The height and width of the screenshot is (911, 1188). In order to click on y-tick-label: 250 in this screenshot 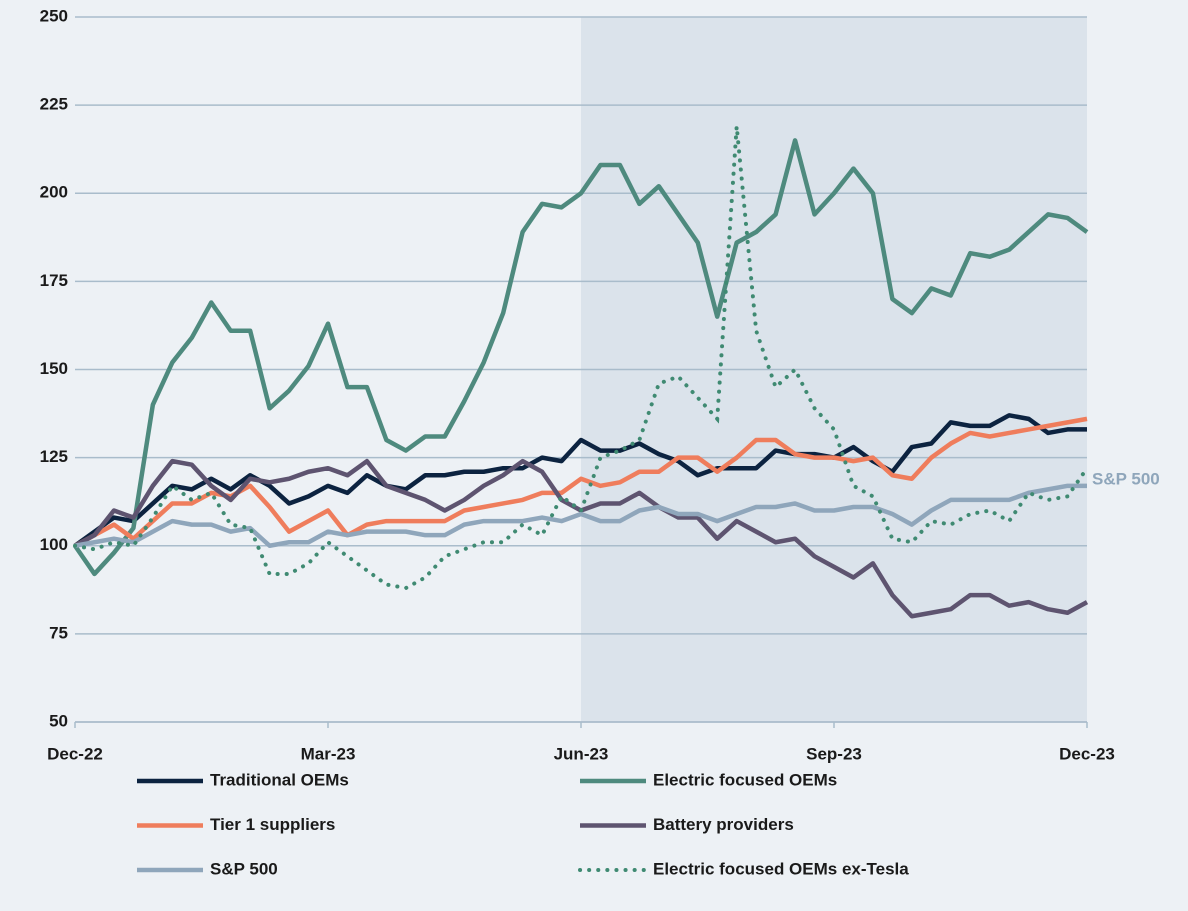, I will do `click(54, 15)`.